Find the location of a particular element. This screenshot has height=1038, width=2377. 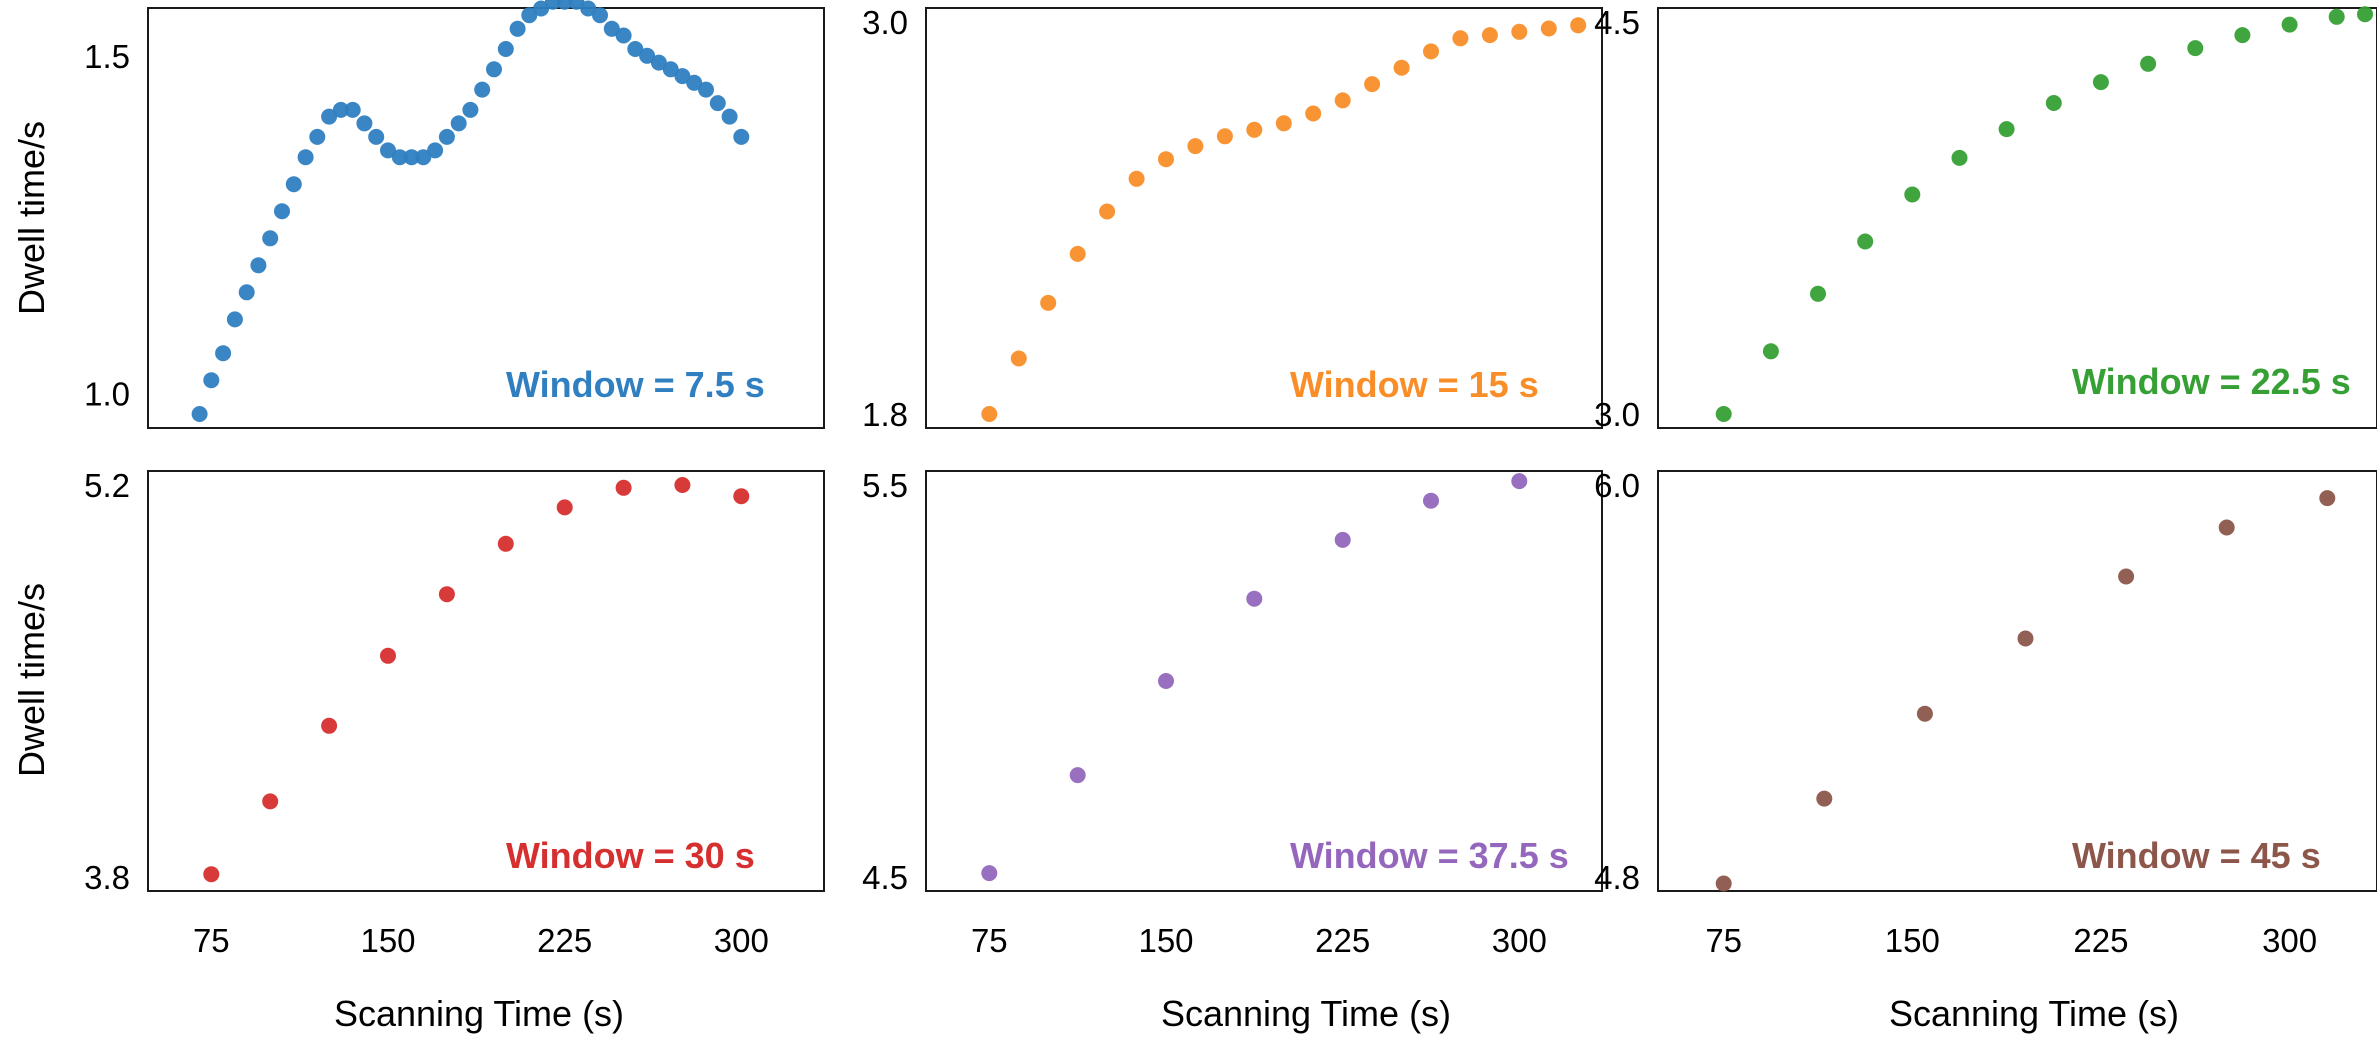

y-tick-label: 3.8 is located at coordinates (107, 877).